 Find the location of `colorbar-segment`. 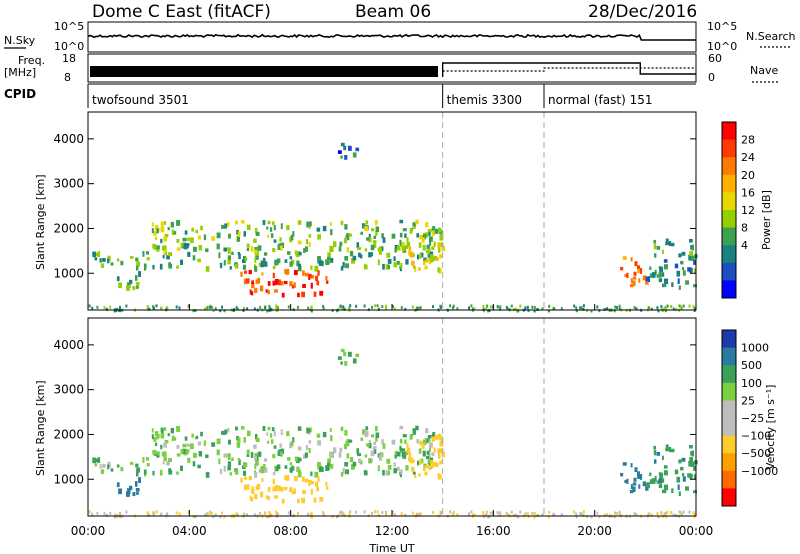

colorbar-segment is located at coordinates (729, 374).